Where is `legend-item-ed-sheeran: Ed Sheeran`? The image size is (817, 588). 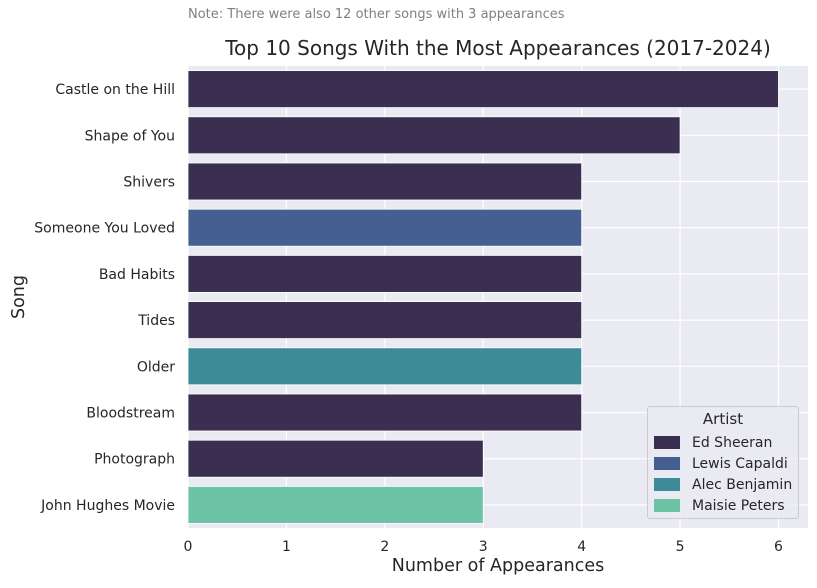 legend-item-ed-sheeran: Ed Sheeran is located at coordinates (723, 442).